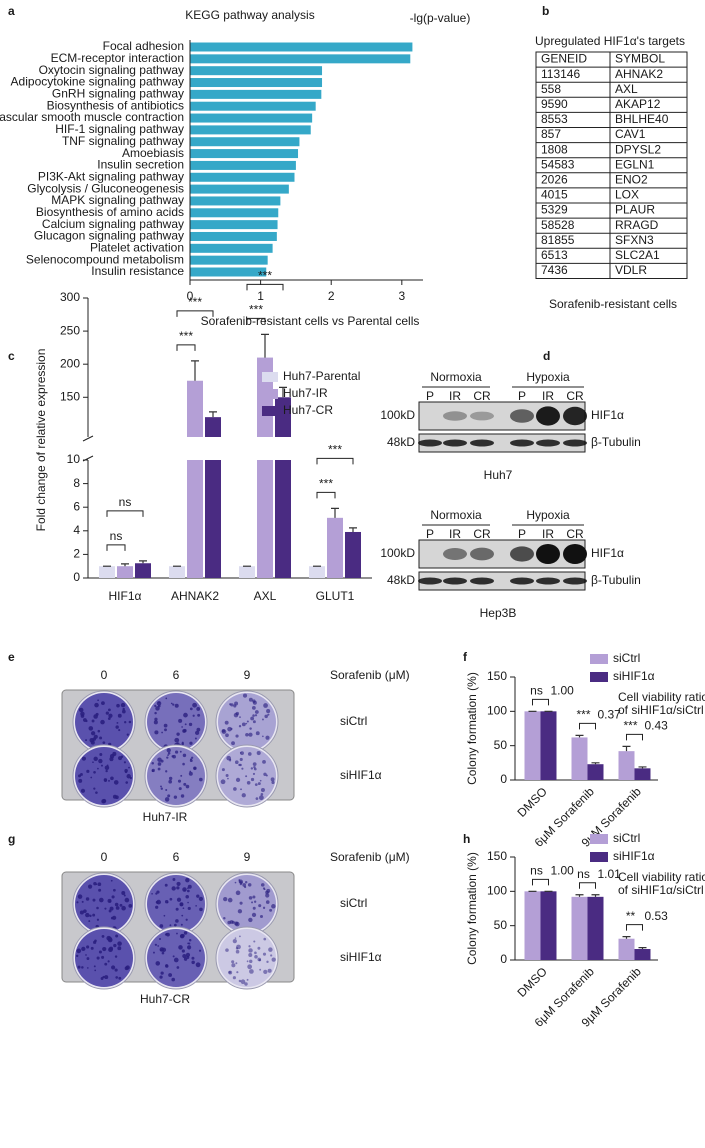 The width and height of the screenshot is (705, 1148). What do you see at coordinates (607, 415) in the screenshot?
I see `protein-label: HIF1α` at bounding box center [607, 415].